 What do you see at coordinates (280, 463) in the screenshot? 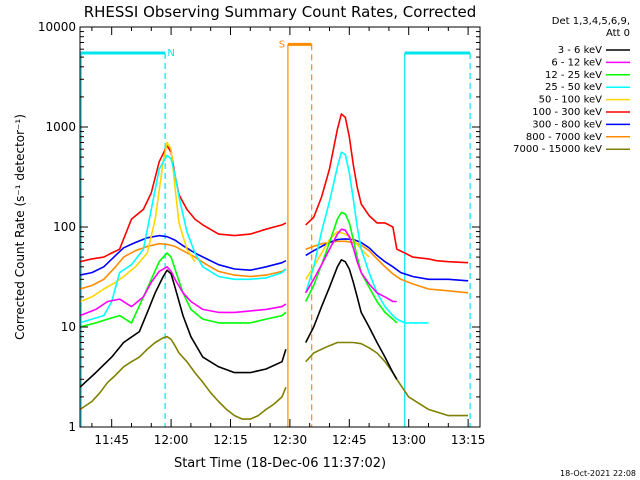
I see `x-axis-label: Start Time (18-Dec-06 11:37:02)` at bounding box center [280, 463].